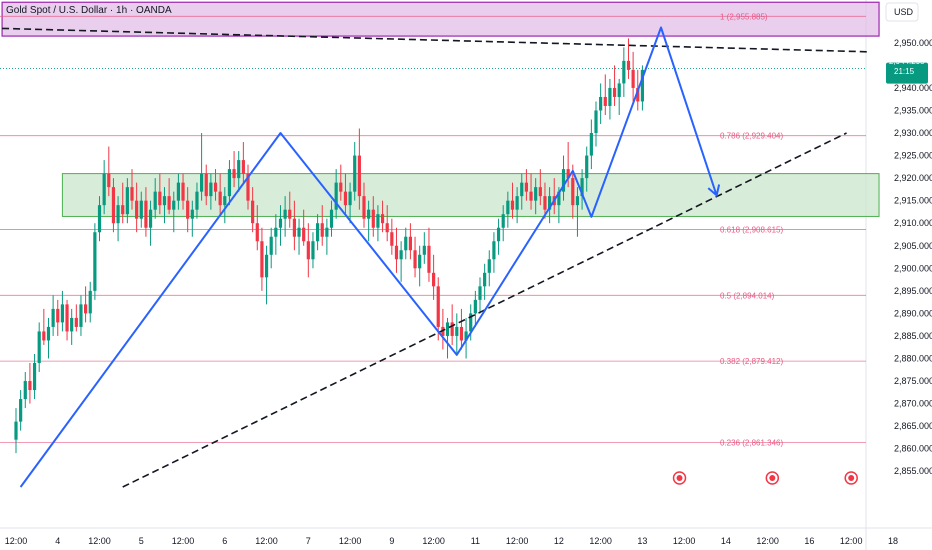 This screenshot has width=932, height=550. What do you see at coordinates (726, 541) in the screenshot?
I see `time-tick-label: 14` at bounding box center [726, 541].